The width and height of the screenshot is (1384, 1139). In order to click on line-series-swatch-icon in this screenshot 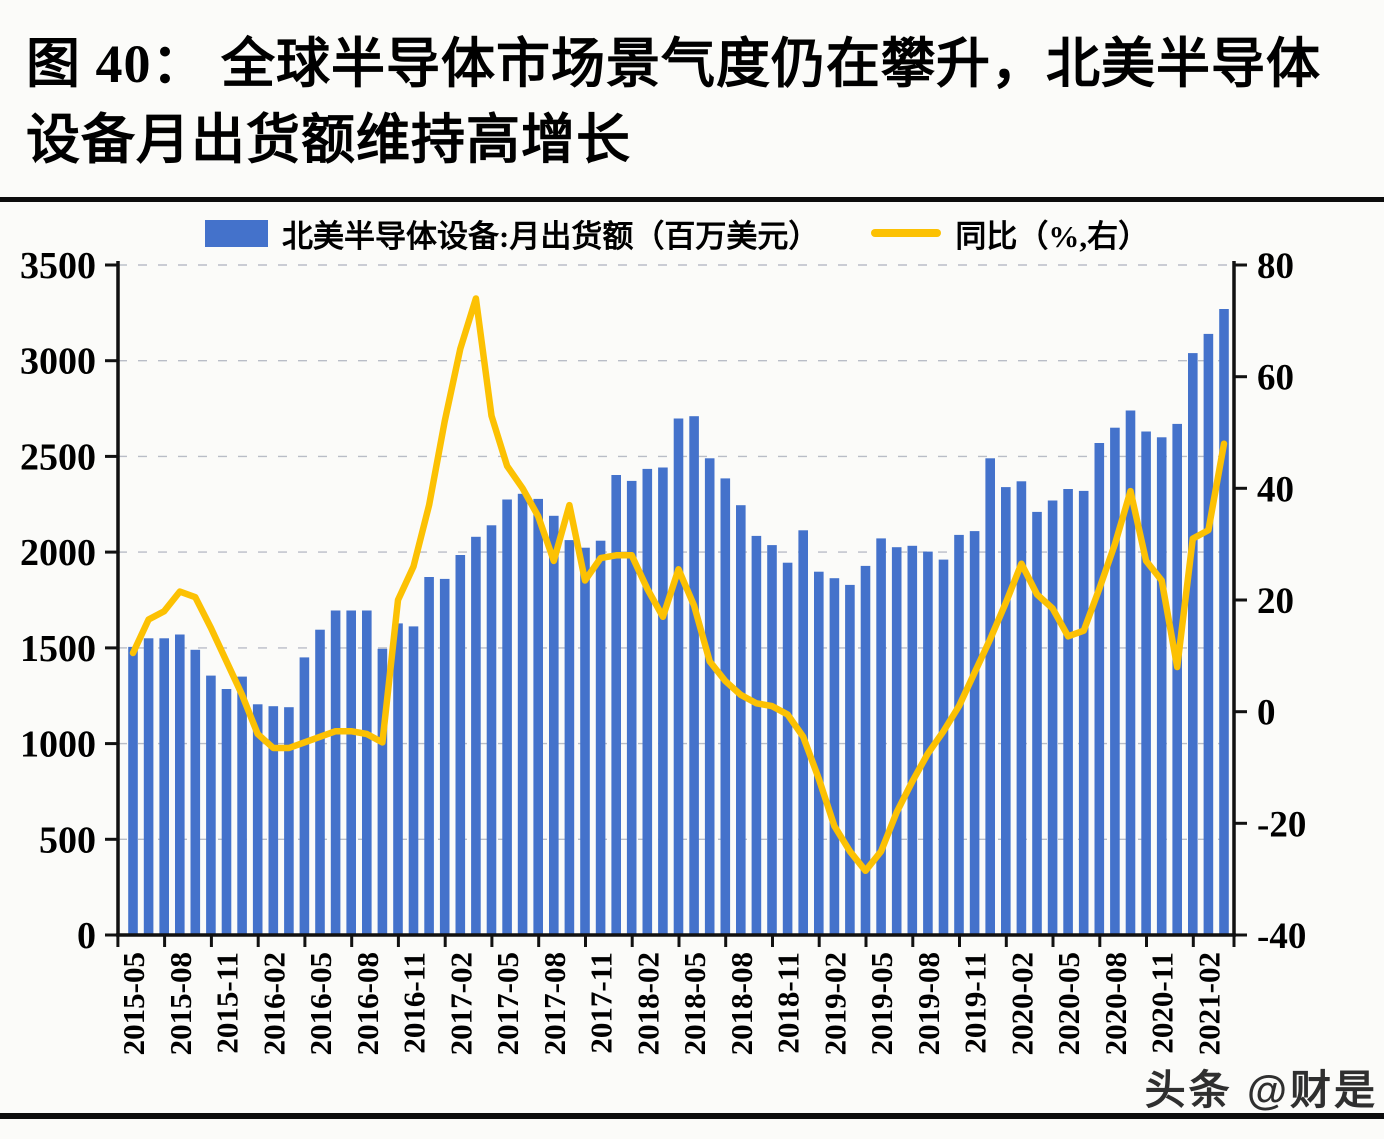, I will do `click(906, 233)`.